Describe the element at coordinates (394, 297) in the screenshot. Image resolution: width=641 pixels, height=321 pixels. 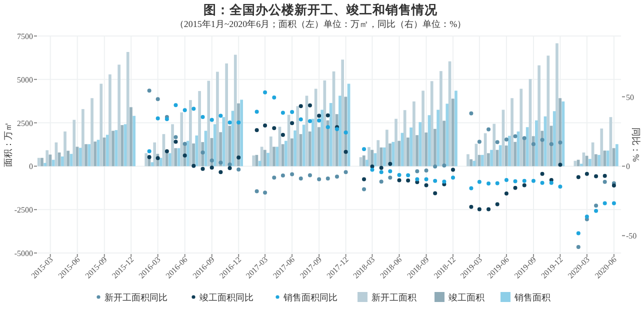
I see `legend-label: 新开工面积` at that location.